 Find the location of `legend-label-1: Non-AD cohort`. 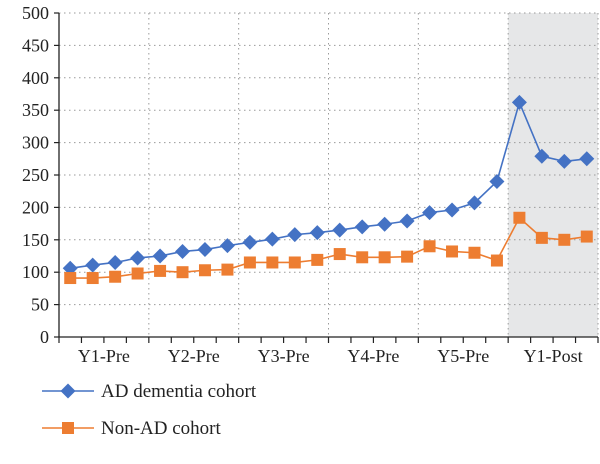

legend-label-1: Non-AD cohort is located at coordinates (161, 428).